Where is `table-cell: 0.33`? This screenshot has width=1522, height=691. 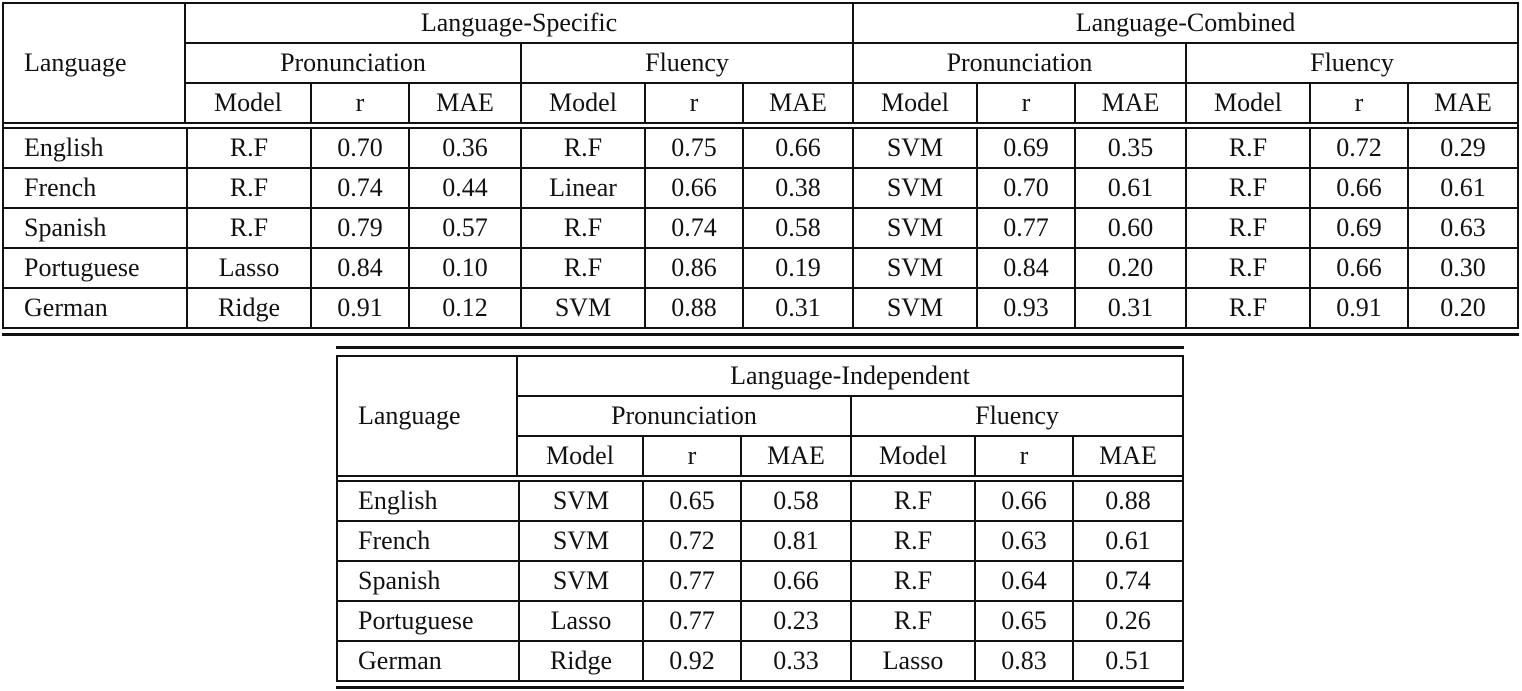
table-cell: 0.33 is located at coordinates (795, 661).